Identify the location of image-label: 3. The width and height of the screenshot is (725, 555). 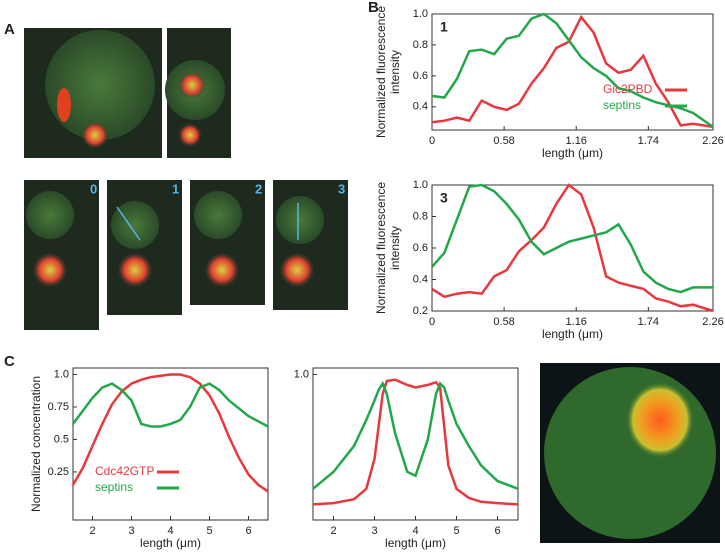
(341, 188).